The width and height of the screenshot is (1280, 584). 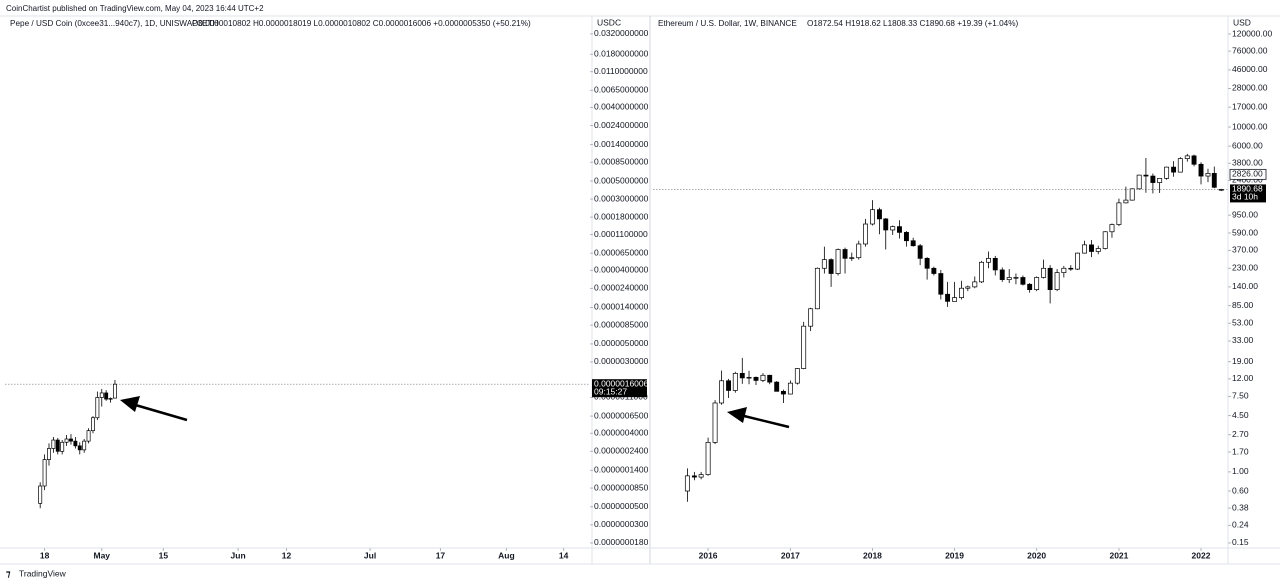 What do you see at coordinates (1242, 22) in the screenshot?
I see `y-unit: USD` at bounding box center [1242, 22].